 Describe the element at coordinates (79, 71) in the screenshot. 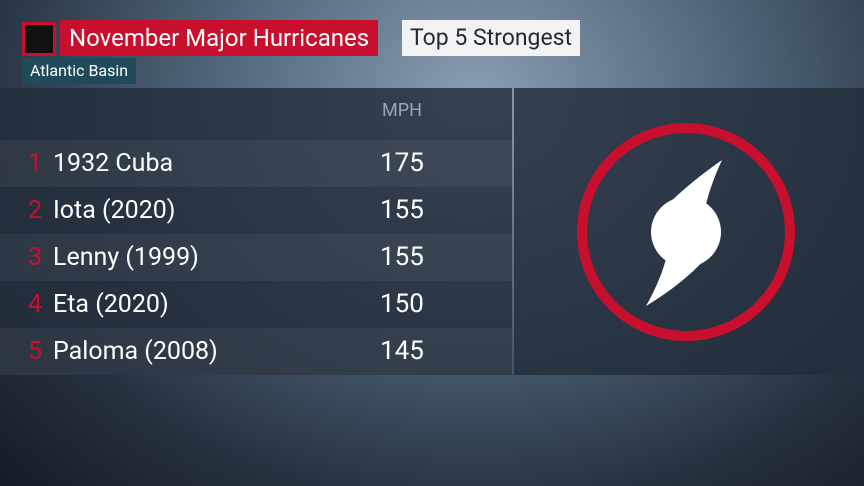

I see `subtitle: Atlantic Basin` at that location.